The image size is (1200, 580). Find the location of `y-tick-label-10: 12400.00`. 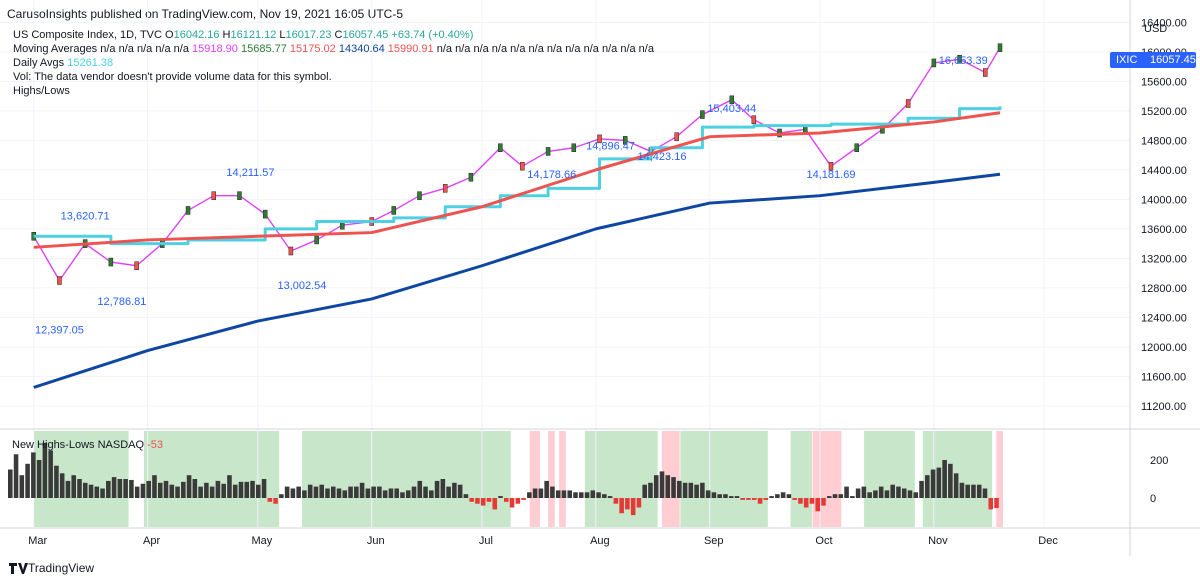

y-tick-label-10: 12400.00 is located at coordinates (1164, 318).